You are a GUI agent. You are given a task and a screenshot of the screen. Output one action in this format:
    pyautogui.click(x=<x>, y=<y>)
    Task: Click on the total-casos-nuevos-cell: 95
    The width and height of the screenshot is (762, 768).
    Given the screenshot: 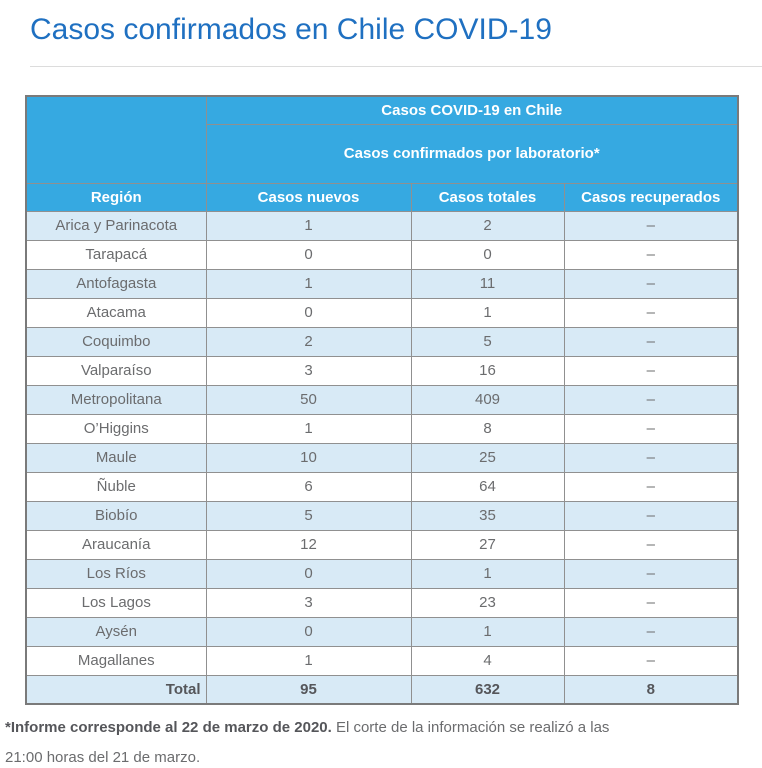 What is the action you would take?
    pyautogui.click(x=308, y=689)
    